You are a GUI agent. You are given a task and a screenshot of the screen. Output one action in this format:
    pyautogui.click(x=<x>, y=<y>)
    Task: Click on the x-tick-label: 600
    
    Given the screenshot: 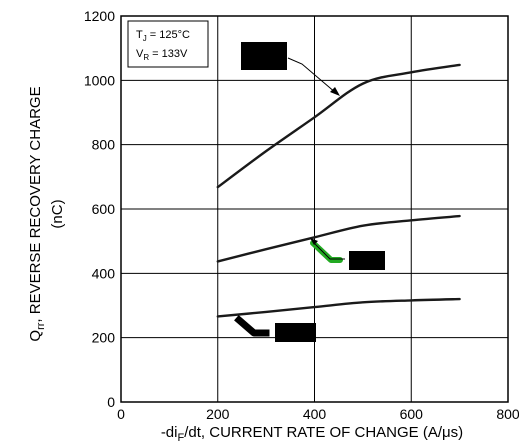 What is the action you would take?
    pyautogui.click(x=412, y=414)
    